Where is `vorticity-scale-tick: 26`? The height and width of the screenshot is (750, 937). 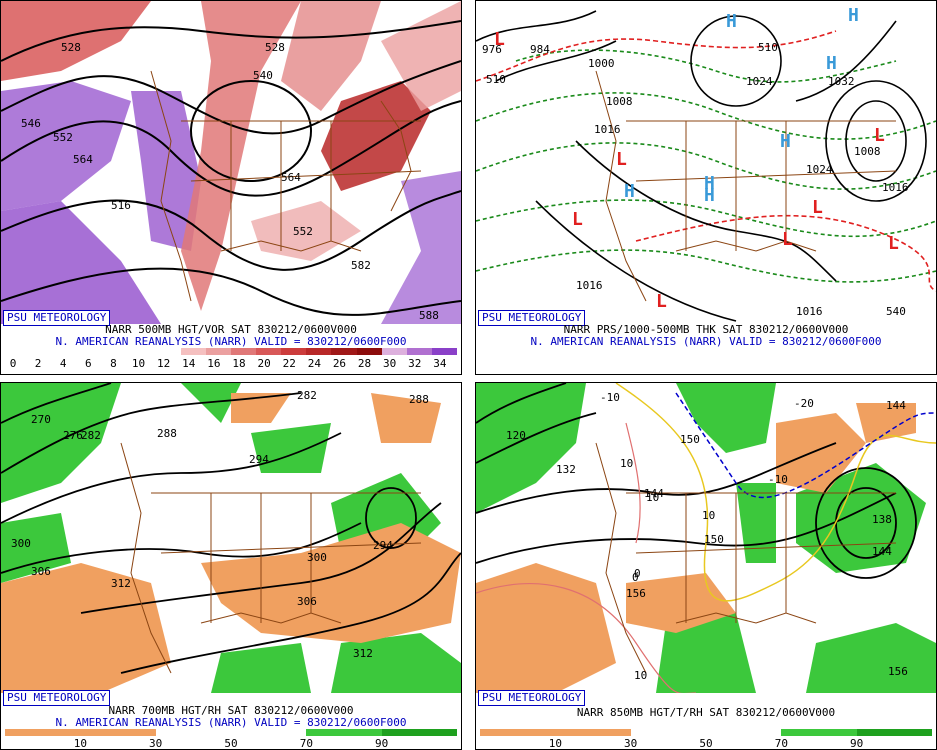
vorticity-scale-tick: 26 is located at coordinates (339, 363).